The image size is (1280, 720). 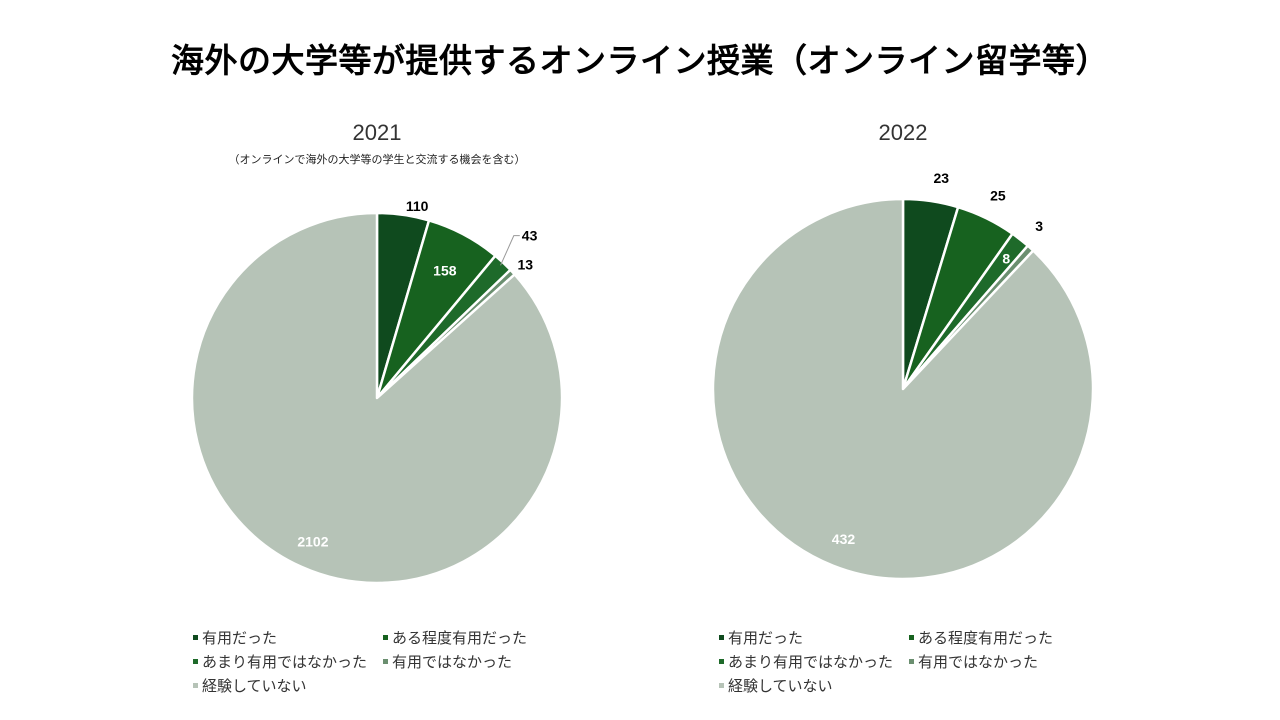 I want to click on data-label: 2102, so click(x=312, y=542).